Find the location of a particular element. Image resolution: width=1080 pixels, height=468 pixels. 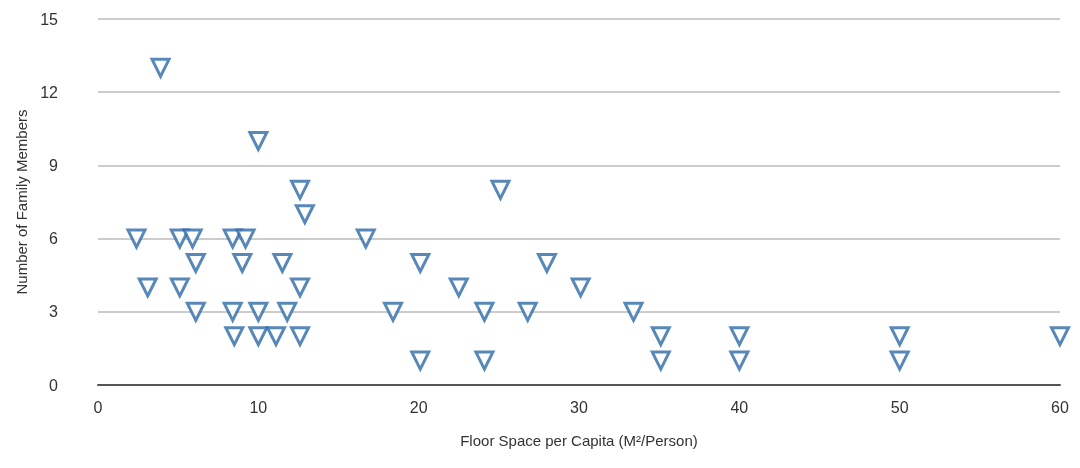

y-tick-label: 3 is located at coordinates (54, 312).